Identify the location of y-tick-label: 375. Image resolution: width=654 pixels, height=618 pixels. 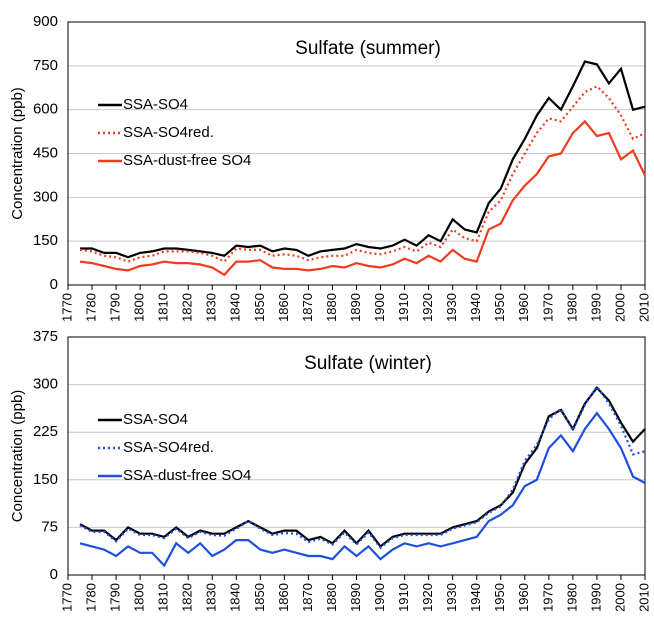
(45, 336).